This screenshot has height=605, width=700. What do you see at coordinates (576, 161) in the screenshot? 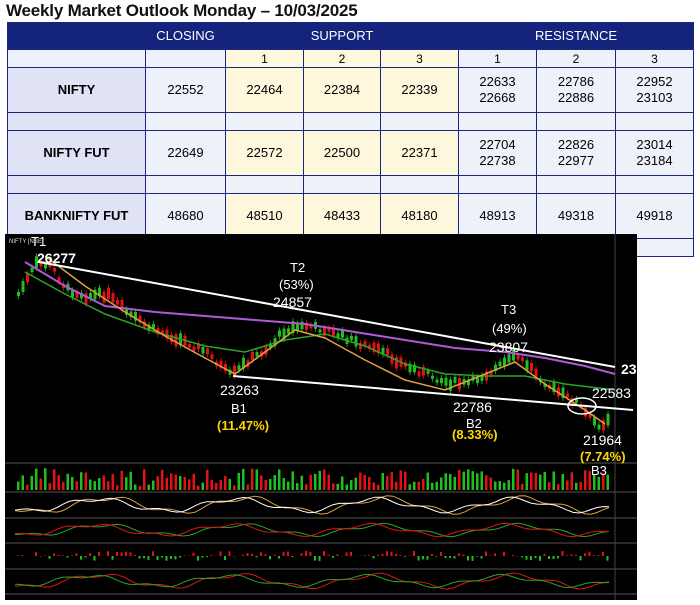
I see `resistance-value: 22977` at bounding box center [576, 161].